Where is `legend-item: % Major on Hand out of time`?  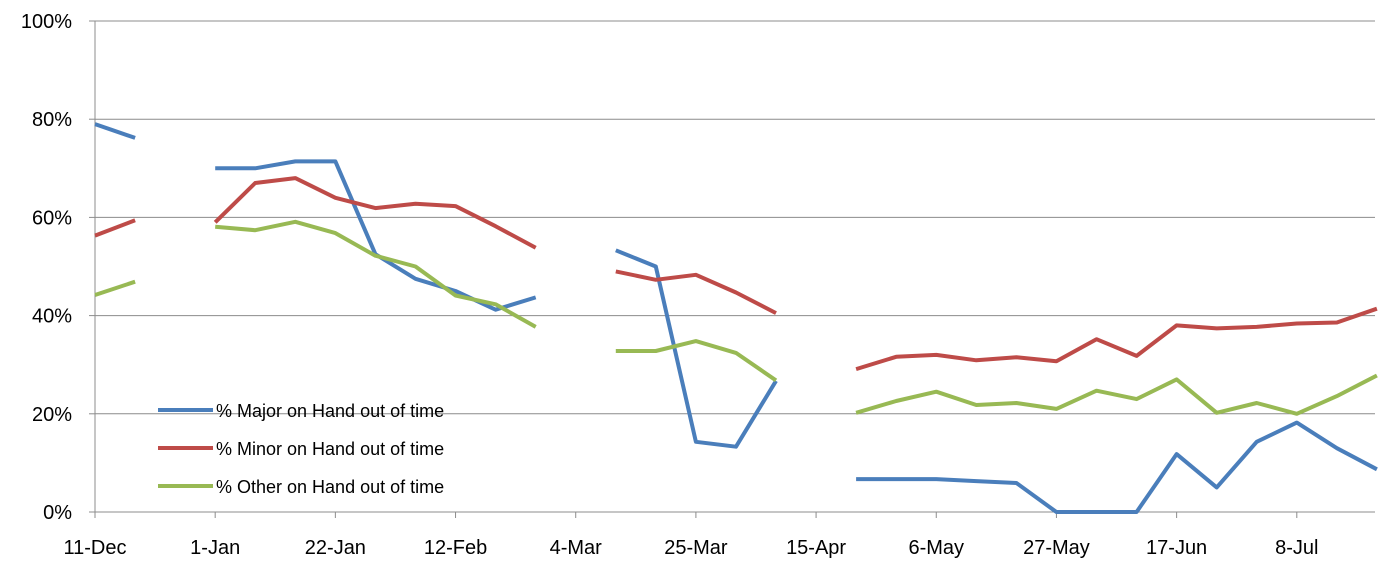
legend-item: % Major on Hand out of time is located at coordinates (301, 411).